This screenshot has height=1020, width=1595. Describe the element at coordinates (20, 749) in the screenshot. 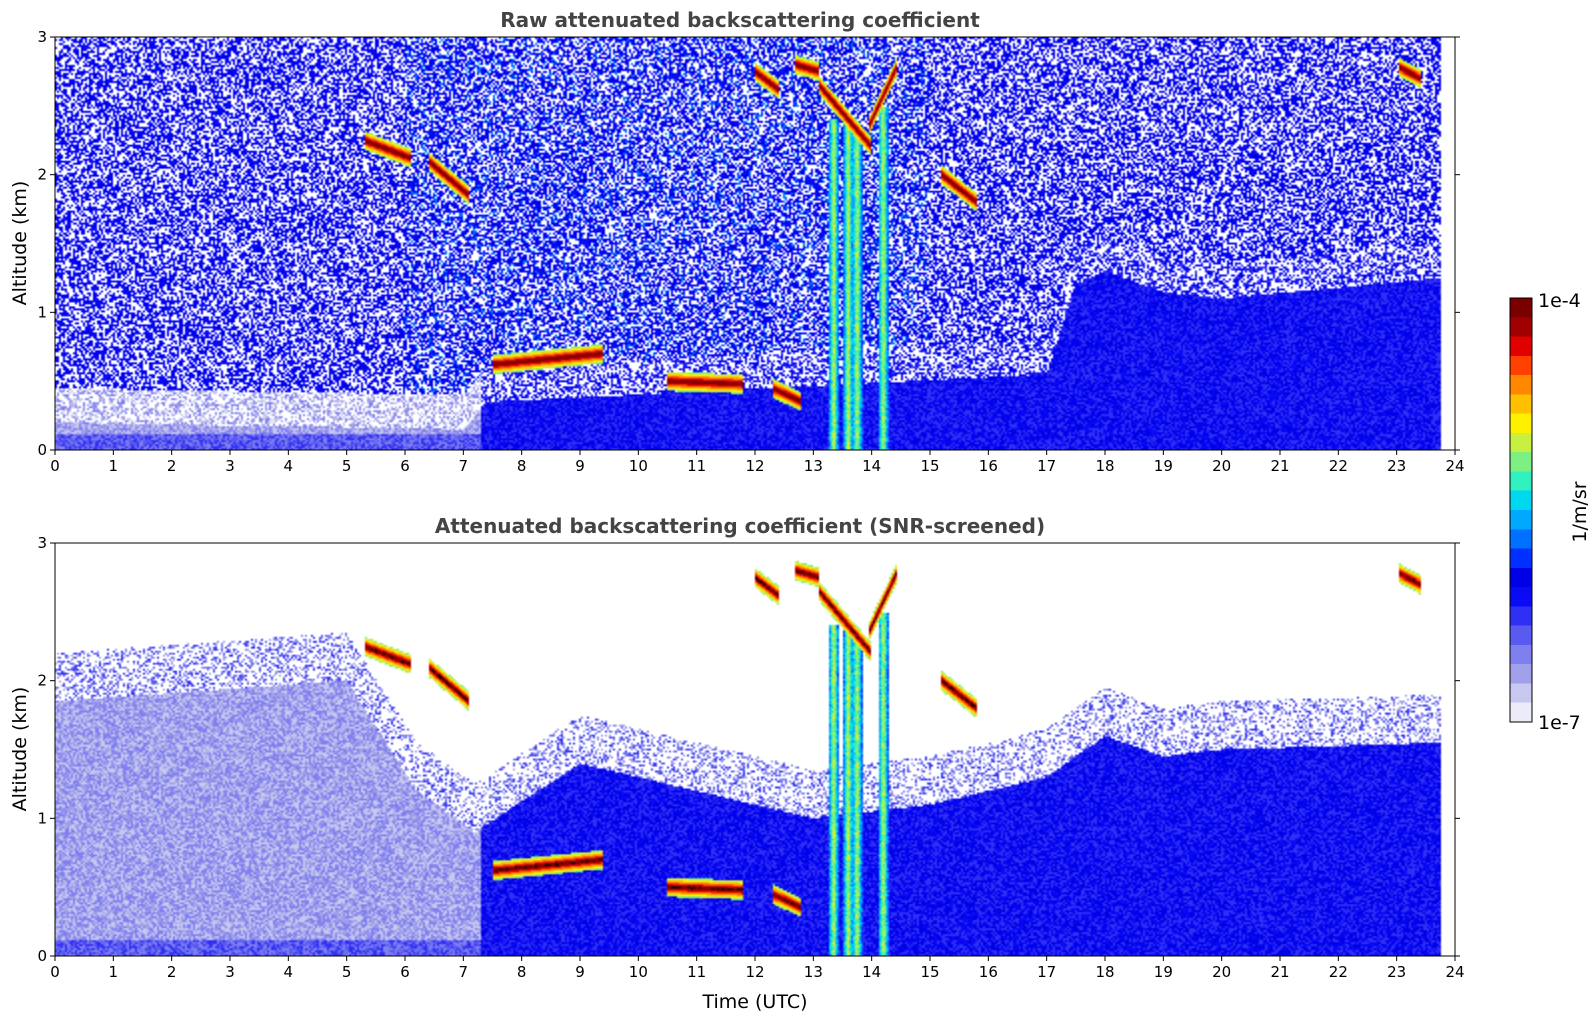

I see `snr-y-axis-label: Altitude (km)` at that location.